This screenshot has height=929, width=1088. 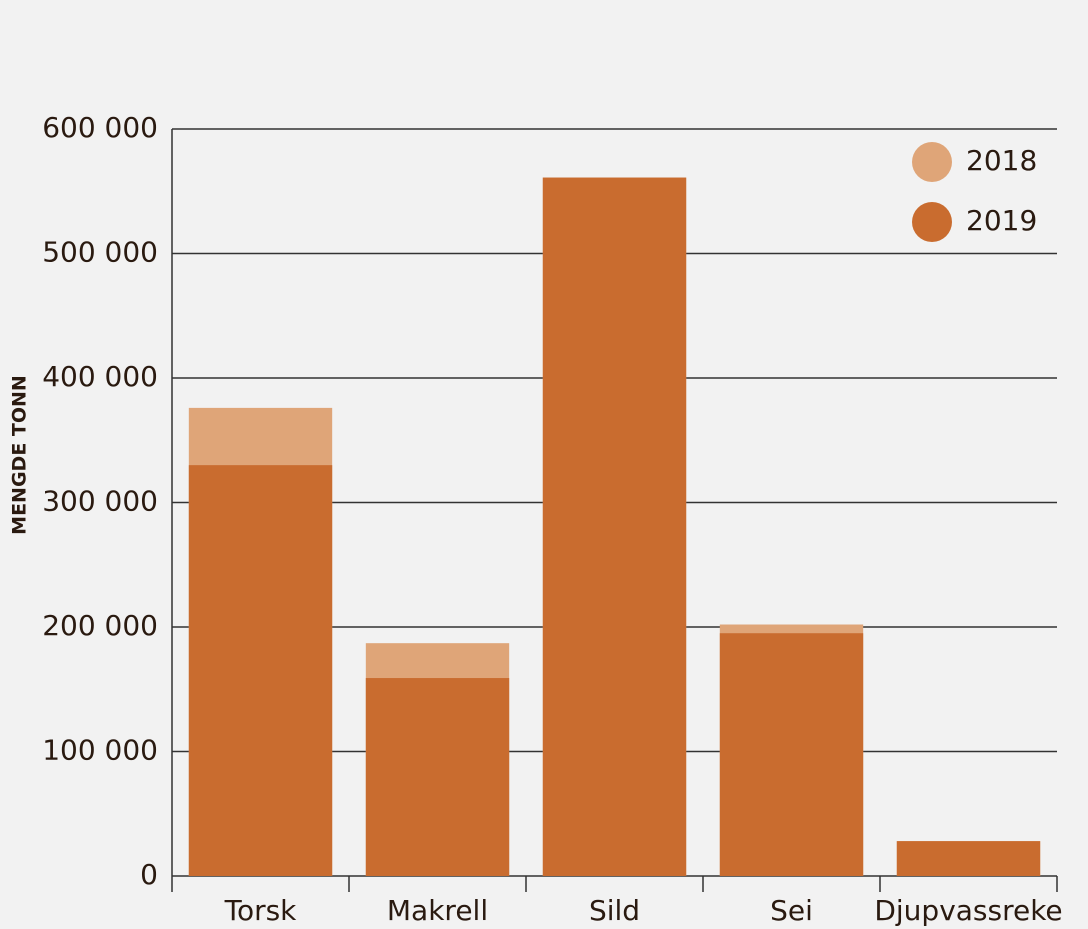 I want to click on legend-label: 2018, so click(x=1001, y=160).